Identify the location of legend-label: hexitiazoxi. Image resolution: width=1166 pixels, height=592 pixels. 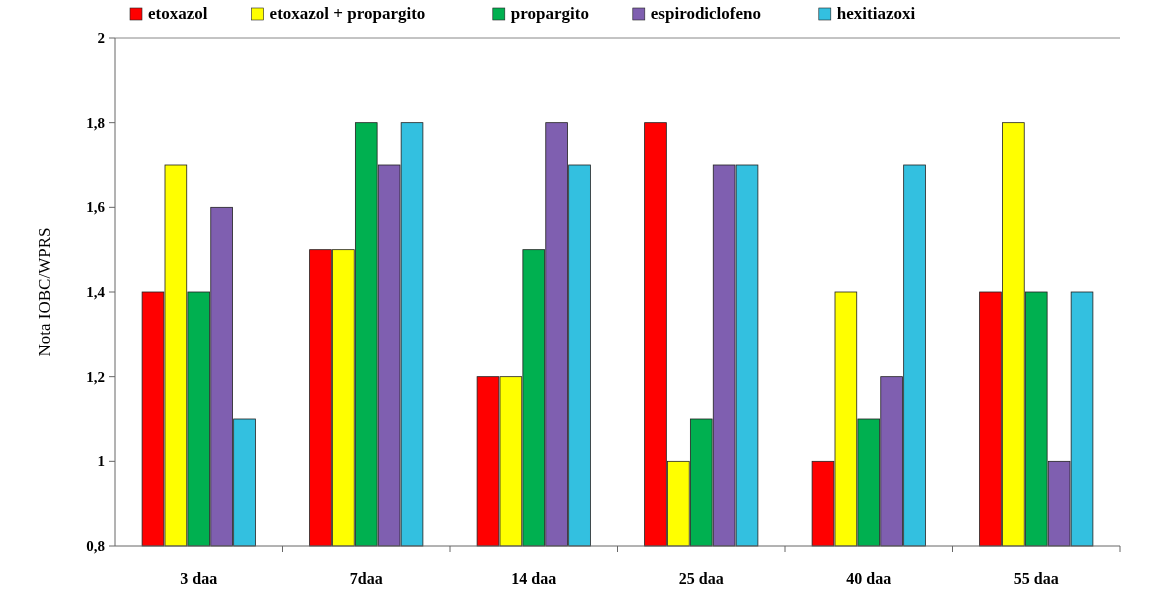
(876, 13).